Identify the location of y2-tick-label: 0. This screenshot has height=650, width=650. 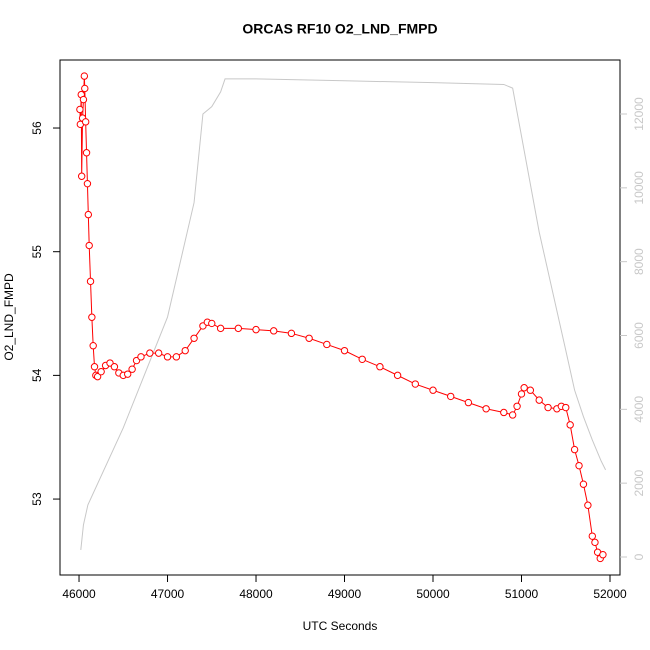
(639, 556).